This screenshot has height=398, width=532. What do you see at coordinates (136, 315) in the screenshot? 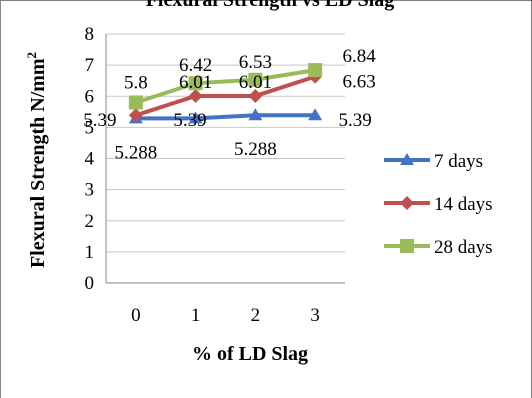
I see `x-tick-label-0: 0` at bounding box center [136, 315].